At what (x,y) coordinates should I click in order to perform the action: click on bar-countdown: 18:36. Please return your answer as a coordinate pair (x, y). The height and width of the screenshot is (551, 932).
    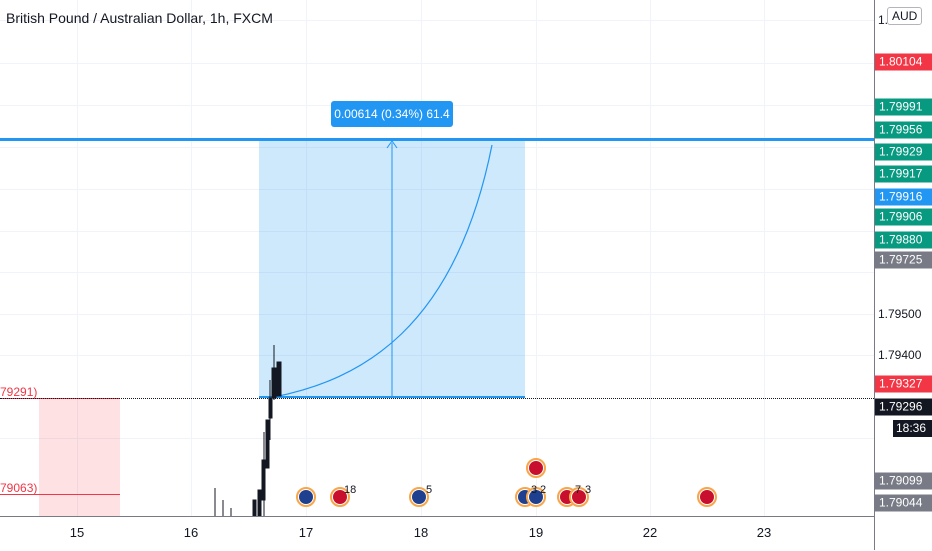
    Looking at the image, I should click on (912, 428).